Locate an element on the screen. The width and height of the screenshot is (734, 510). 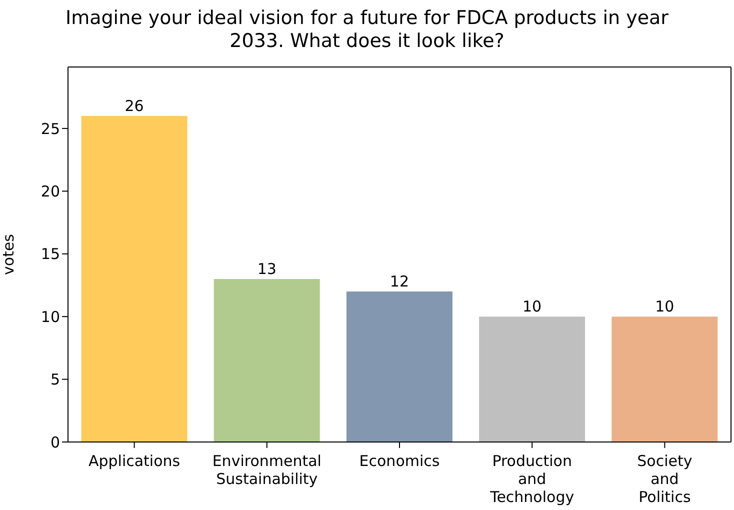
x-tick-label: Environmental Sustainability is located at coordinates (267, 470).